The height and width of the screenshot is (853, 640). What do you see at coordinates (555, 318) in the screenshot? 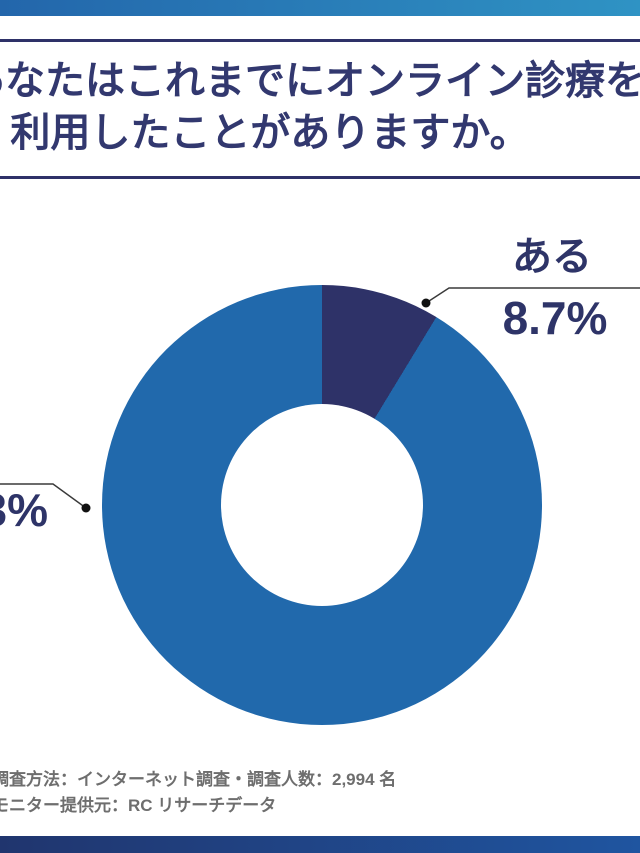
I see `slice-label-aru-value: 8.7%` at bounding box center [555, 318].